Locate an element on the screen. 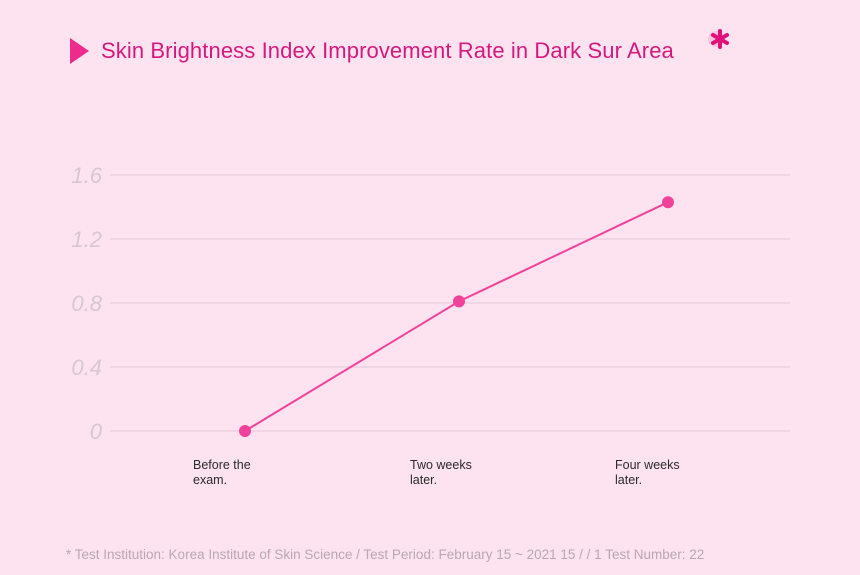 The width and height of the screenshot is (860, 575). x-tick-label: Four weeks later. is located at coordinates (647, 472).